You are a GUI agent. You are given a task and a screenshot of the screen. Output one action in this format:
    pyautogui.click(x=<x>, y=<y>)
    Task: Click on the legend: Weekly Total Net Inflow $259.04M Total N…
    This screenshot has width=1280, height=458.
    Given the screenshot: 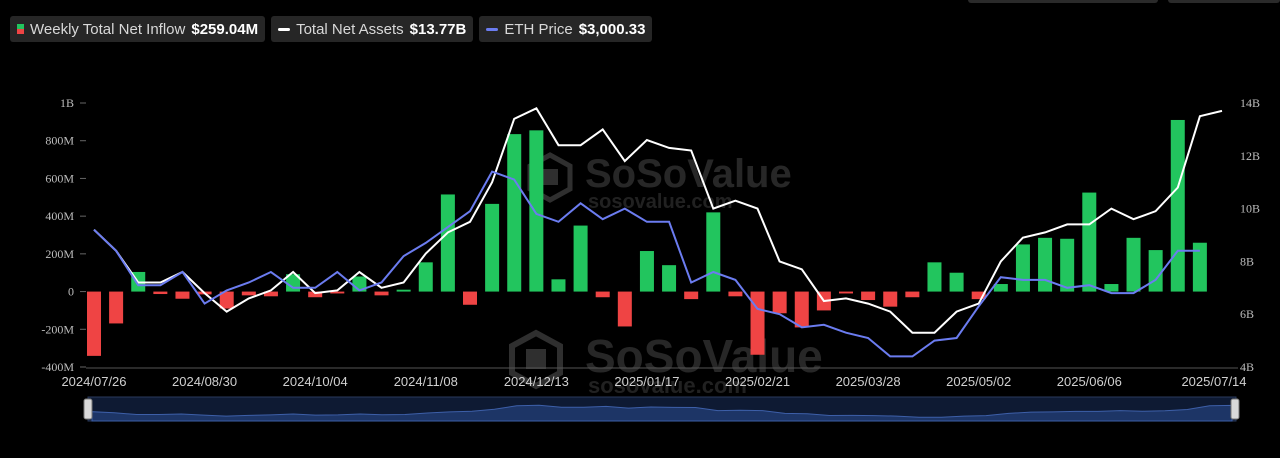 What is the action you would take?
    pyautogui.click(x=331, y=29)
    